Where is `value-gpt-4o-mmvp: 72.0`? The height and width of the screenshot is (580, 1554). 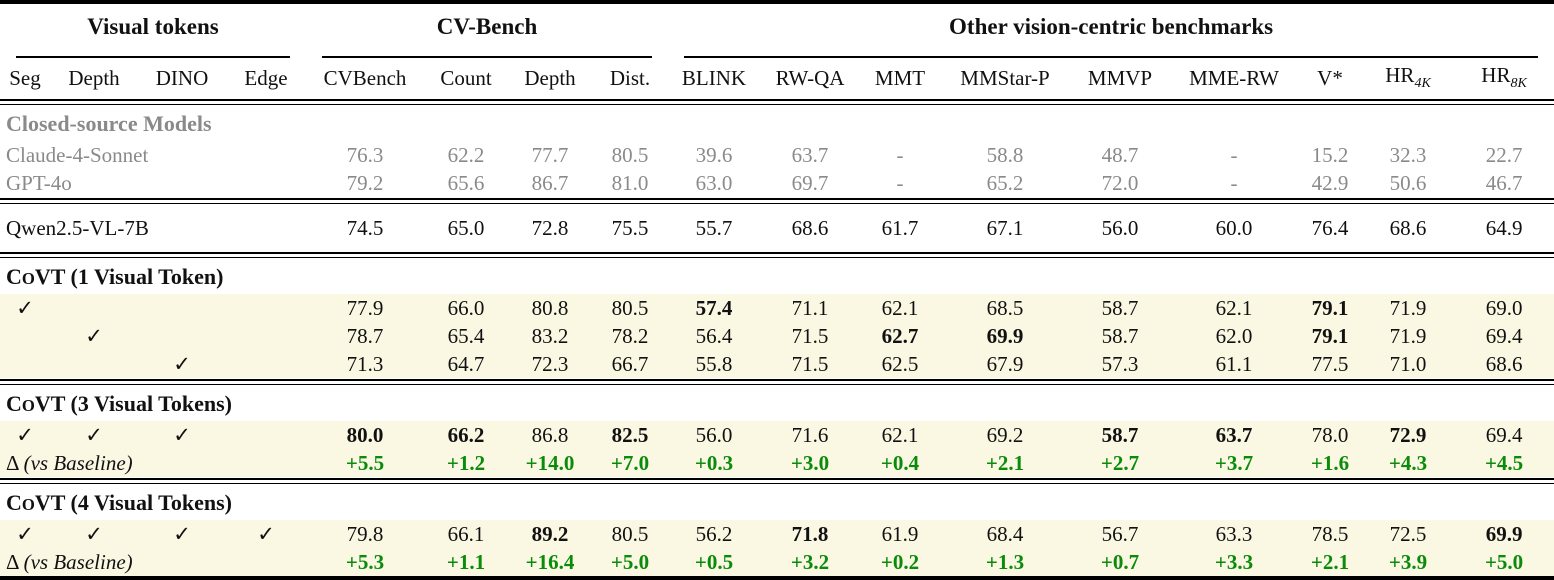
value-gpt-4o-mmvp: 72.0 is located at coordinates (1120, 182).